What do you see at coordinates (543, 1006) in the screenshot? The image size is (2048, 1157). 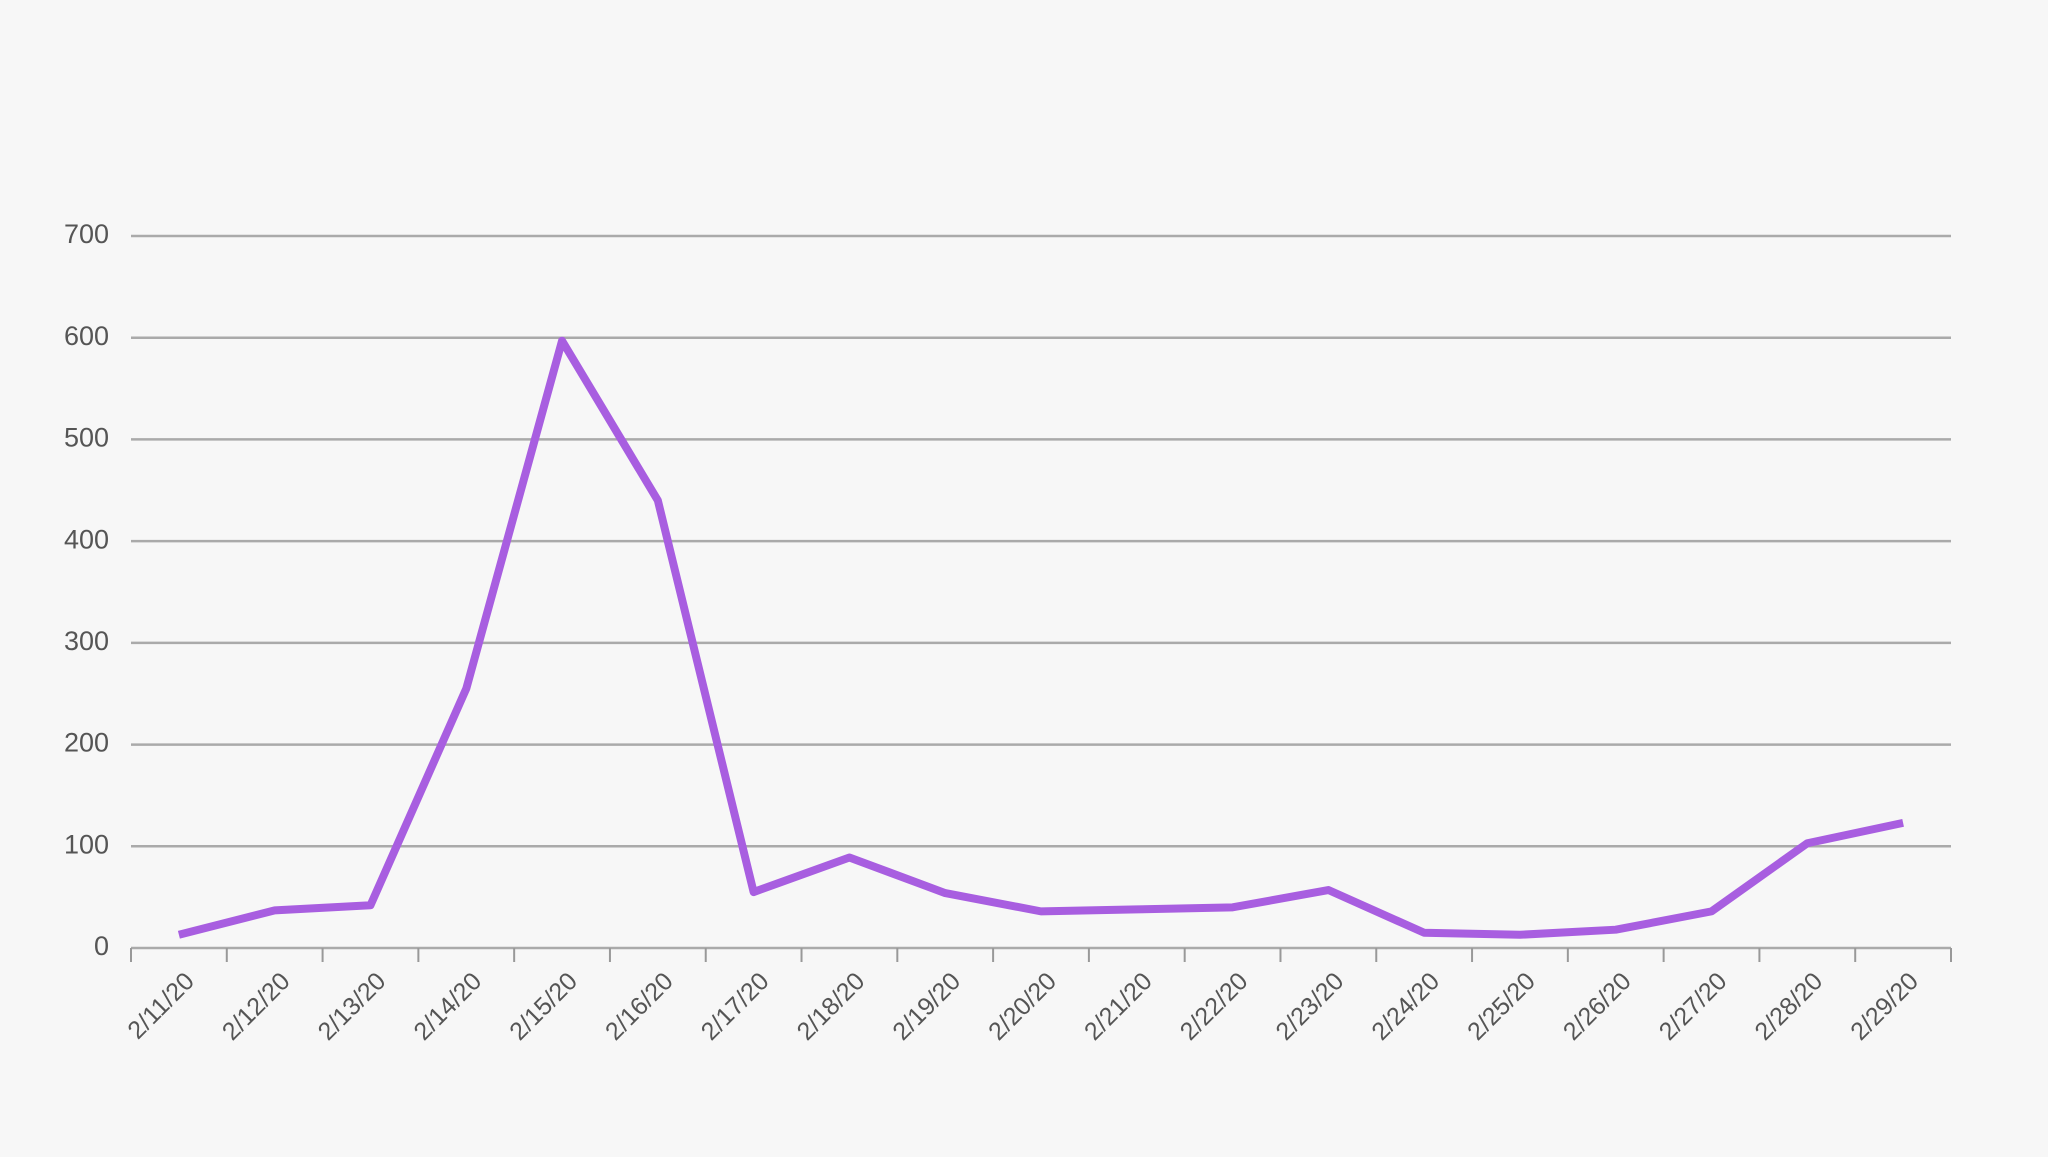 I see `x-tick-label: 2/15/20` at bounding box center [543, 1006].